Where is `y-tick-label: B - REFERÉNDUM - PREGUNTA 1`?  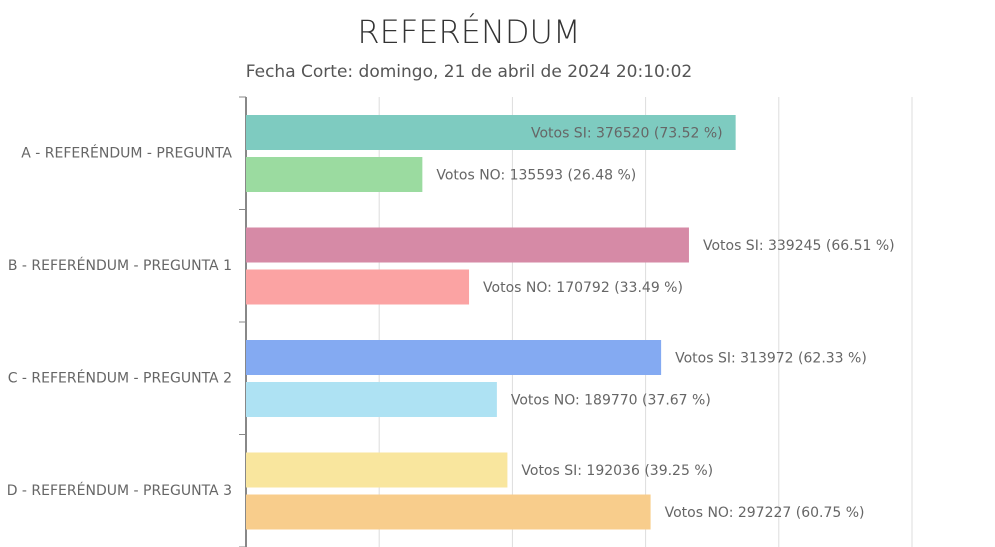
y-tick-label: B - REFERÉNDUM - PREGUNTA 1 is located at coordinates (120, 265).